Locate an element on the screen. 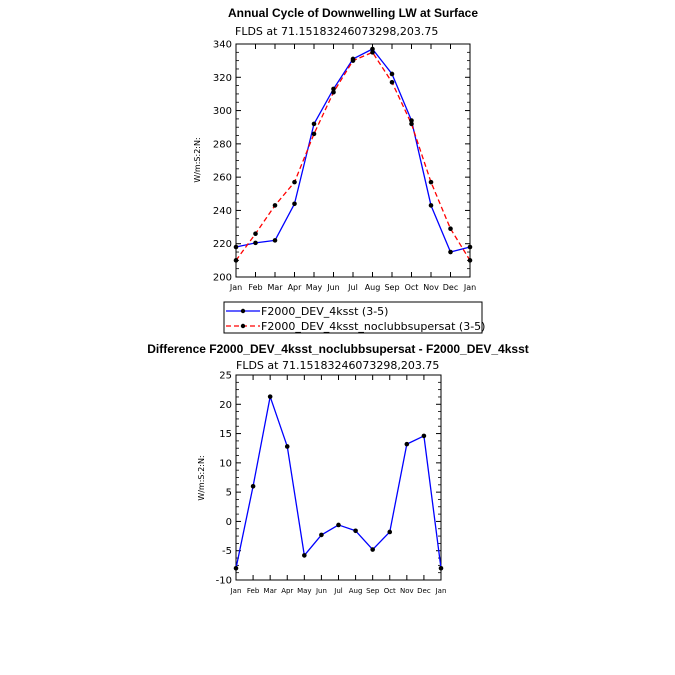 The height and width of the screenshot is (675, 675). y-tick-label: 300 is located at coordinates (222, 111).